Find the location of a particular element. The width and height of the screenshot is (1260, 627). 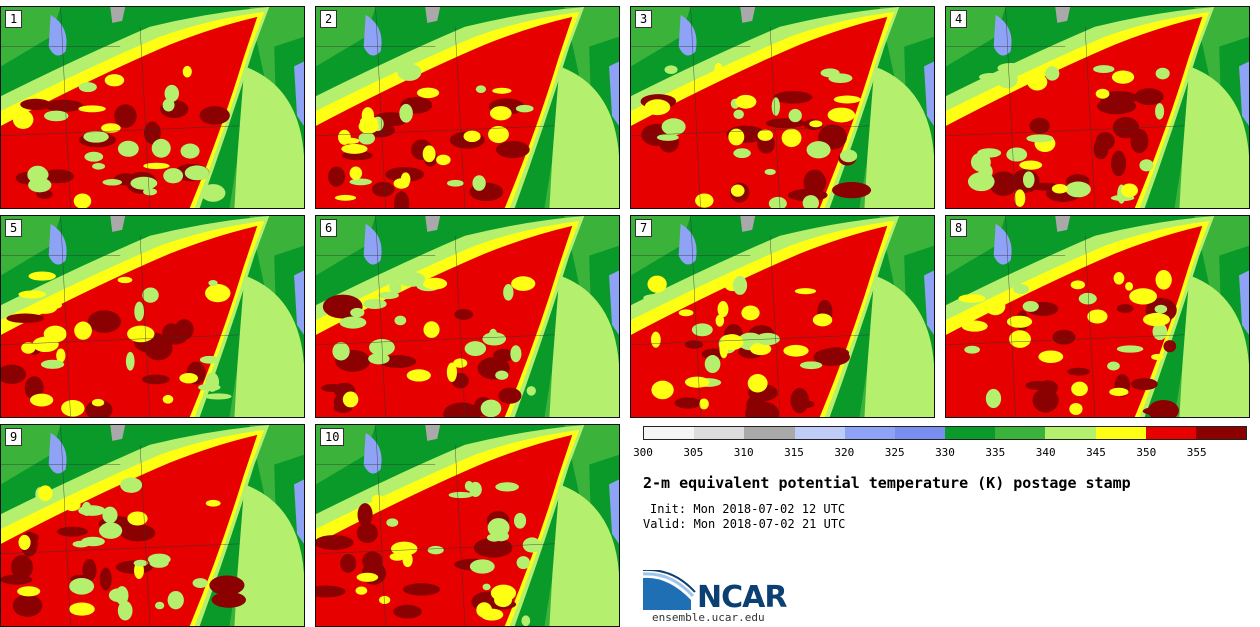

colorbar-tick-label: 335 is located at coordinates (995, 452).